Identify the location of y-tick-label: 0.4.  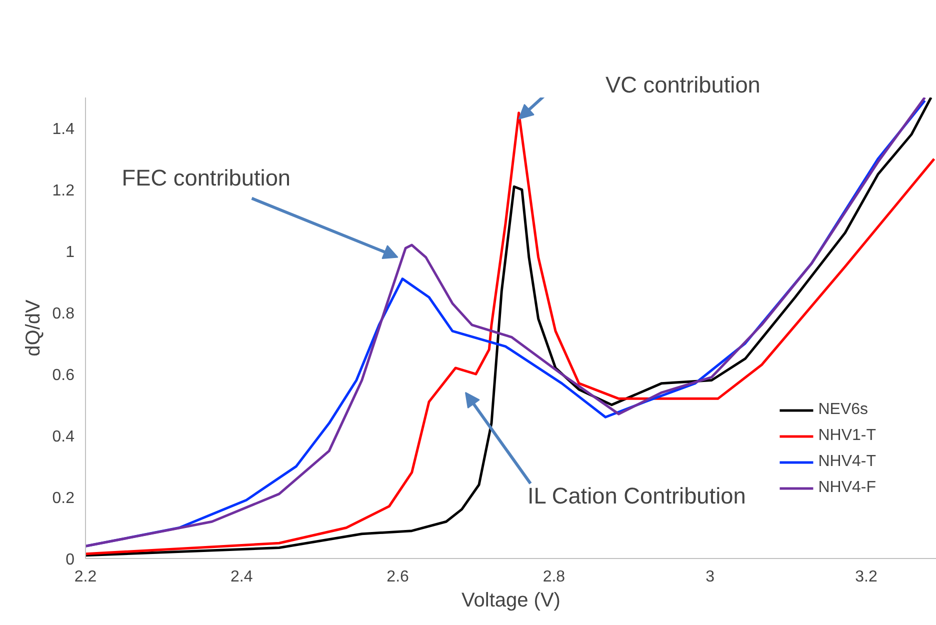
(63, 437).